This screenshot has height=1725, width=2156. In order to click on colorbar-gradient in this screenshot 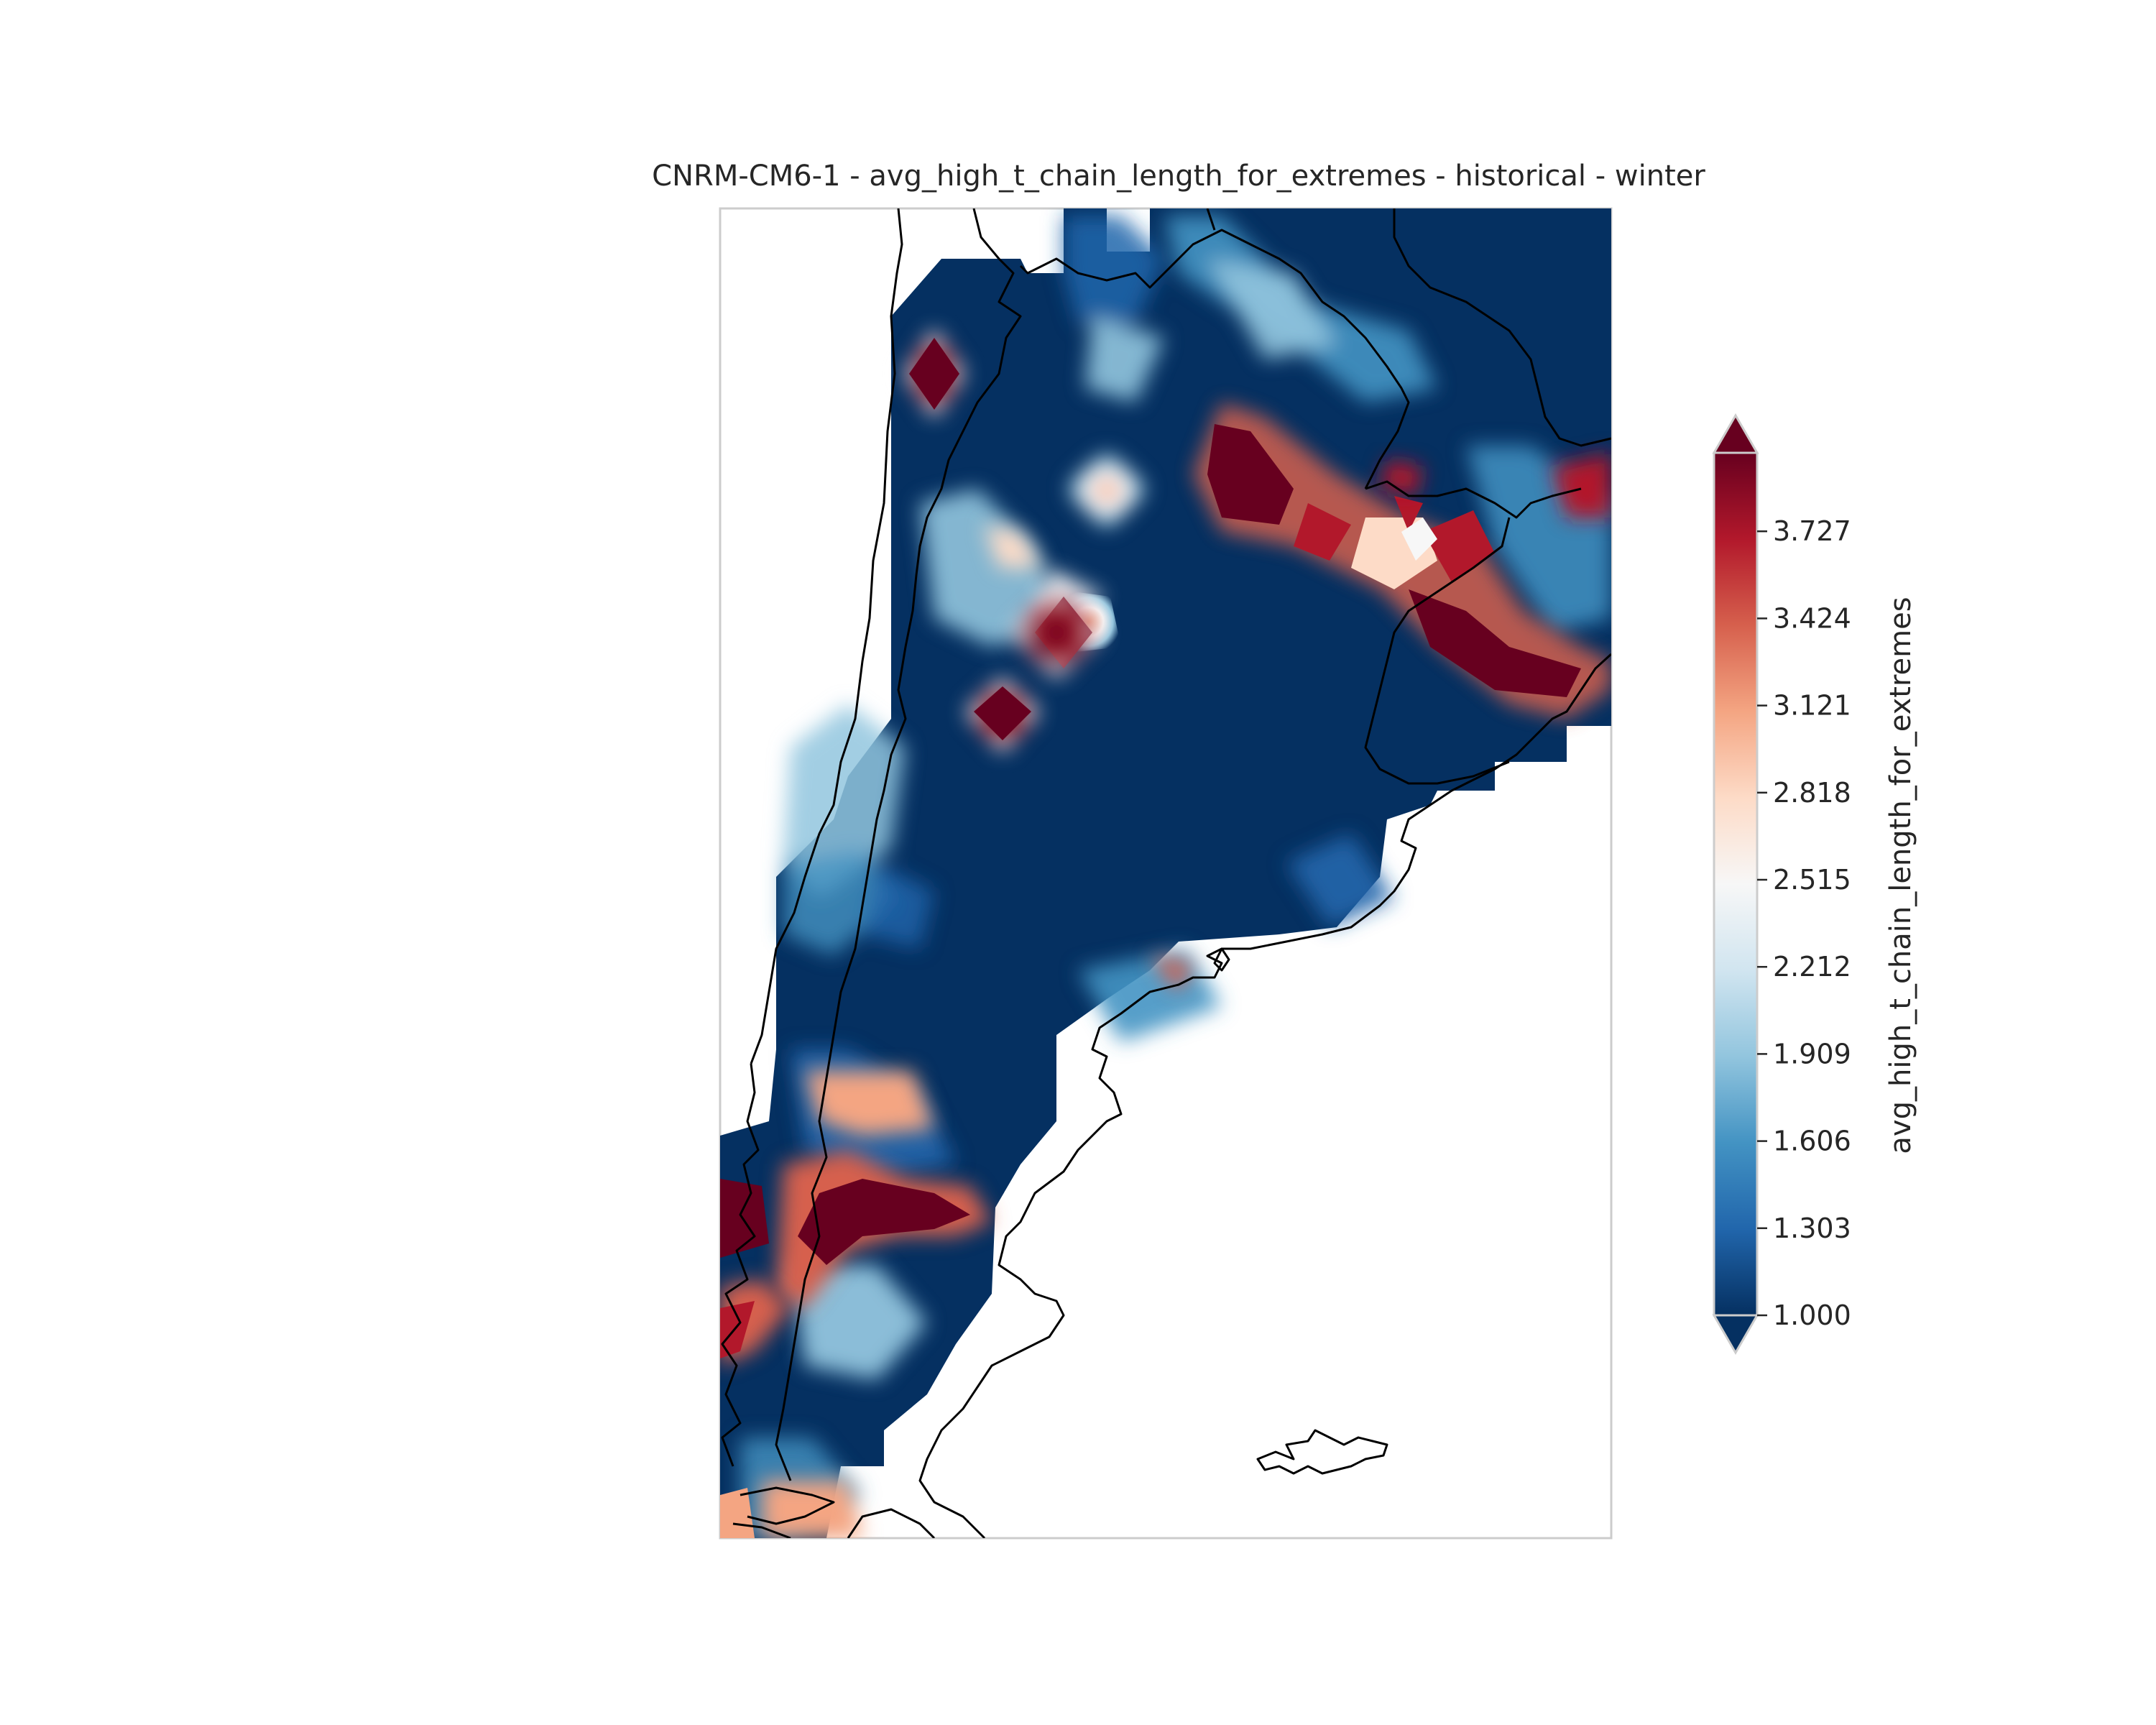, I will do `click(1736, 884)`.